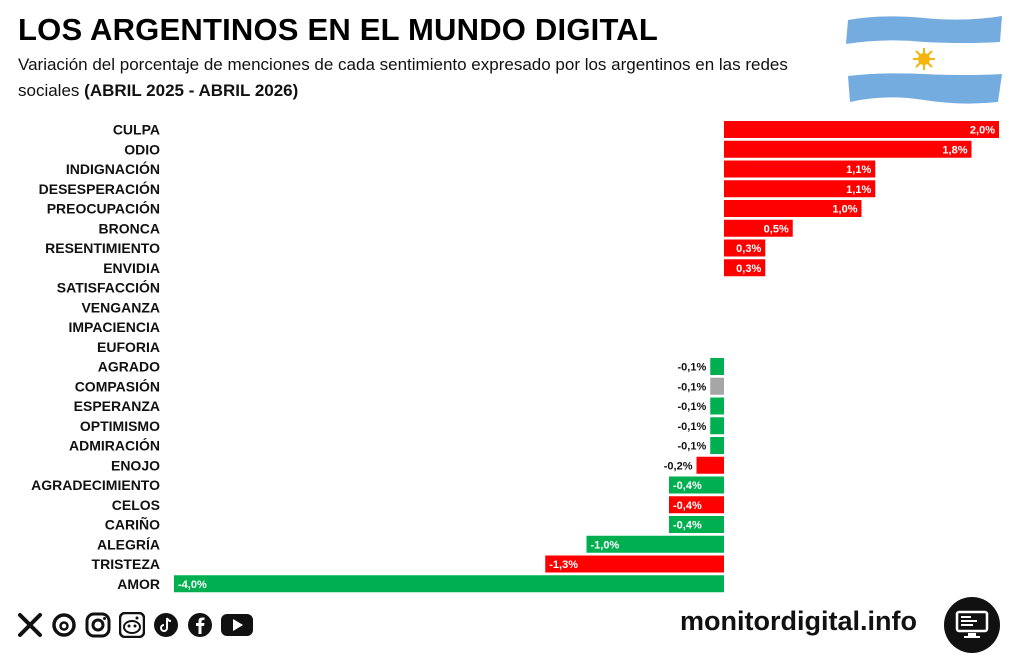  Describe the element at coordinates (982, 131) in the screenshot. I see `data-label: 2,0%` at that location.